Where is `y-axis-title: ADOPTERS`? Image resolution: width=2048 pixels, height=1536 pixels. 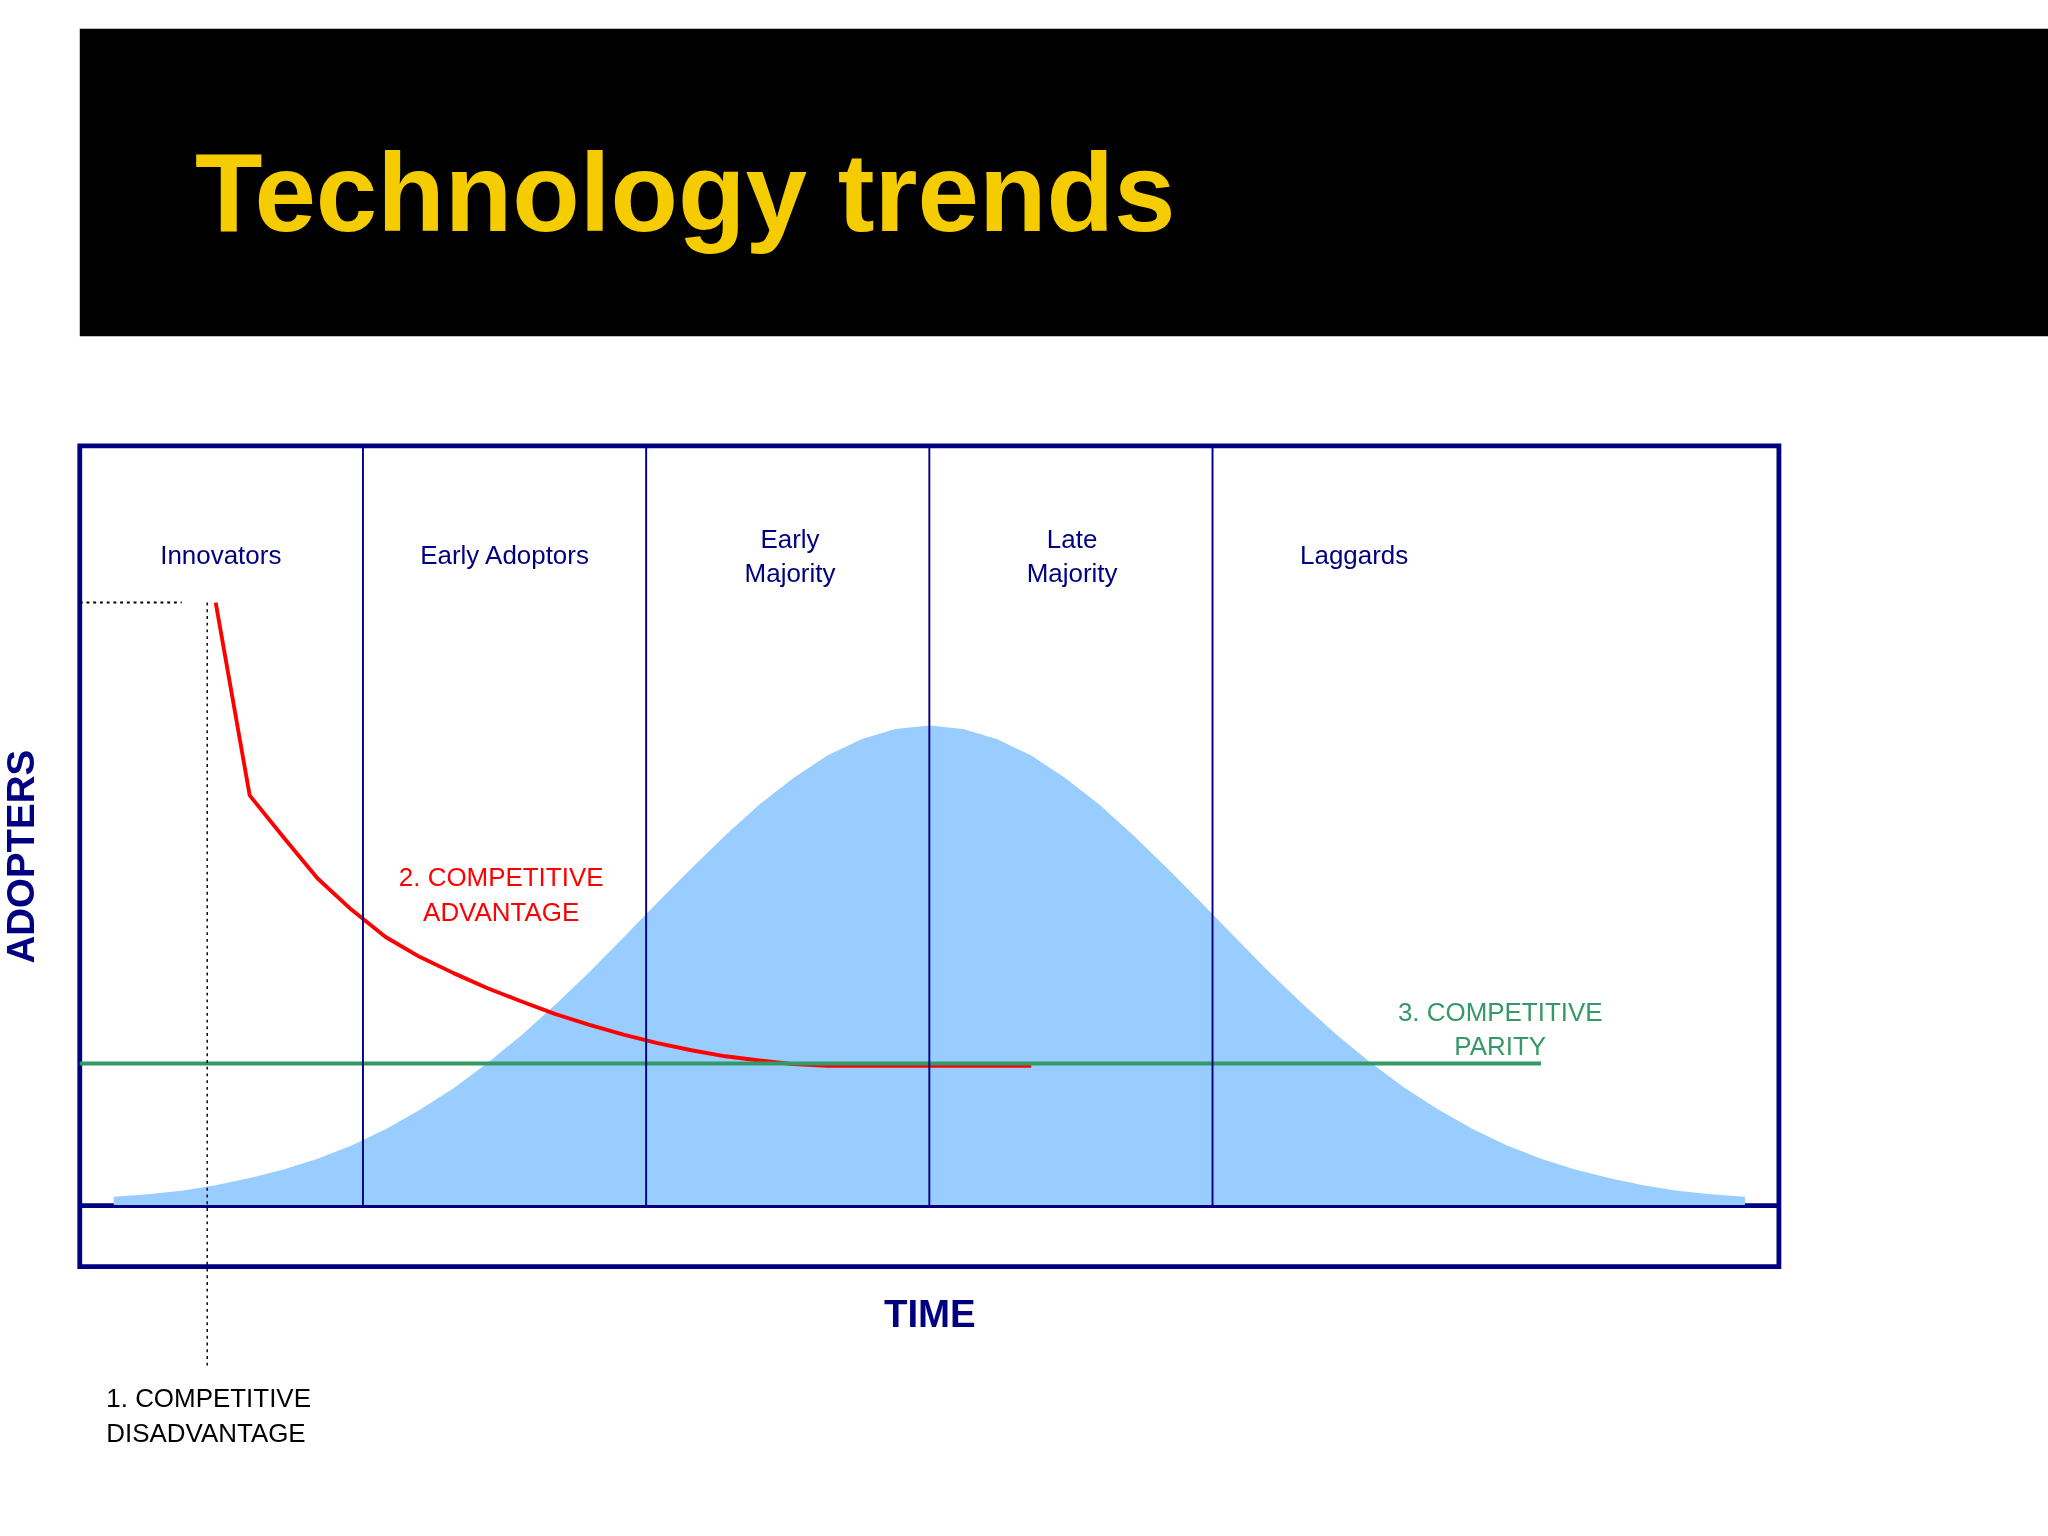
y-axis-title: ADOPTERS is located at coordinates (21, 856).